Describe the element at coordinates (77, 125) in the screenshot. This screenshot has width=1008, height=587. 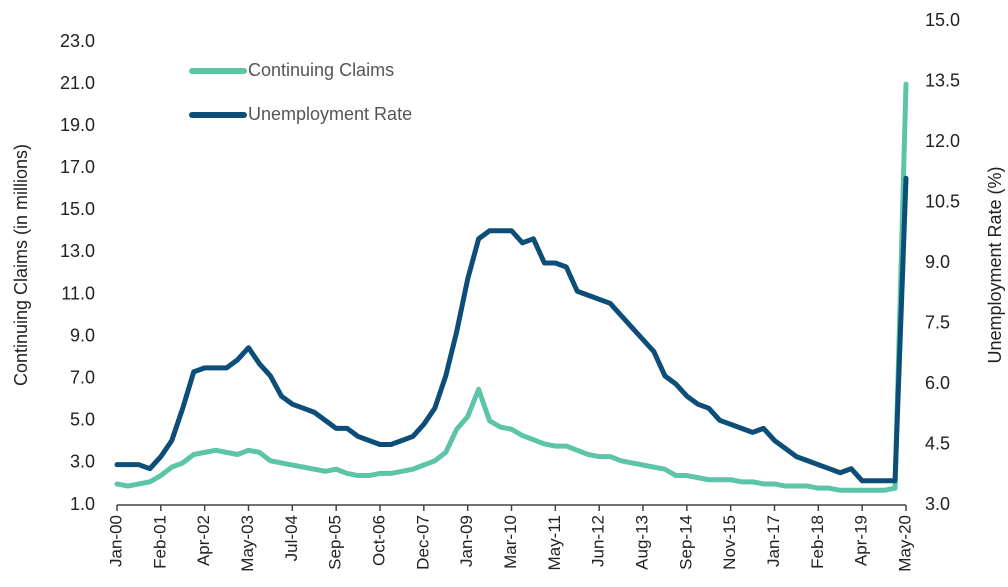
I see `y-tick-label: 19.0` at that location.